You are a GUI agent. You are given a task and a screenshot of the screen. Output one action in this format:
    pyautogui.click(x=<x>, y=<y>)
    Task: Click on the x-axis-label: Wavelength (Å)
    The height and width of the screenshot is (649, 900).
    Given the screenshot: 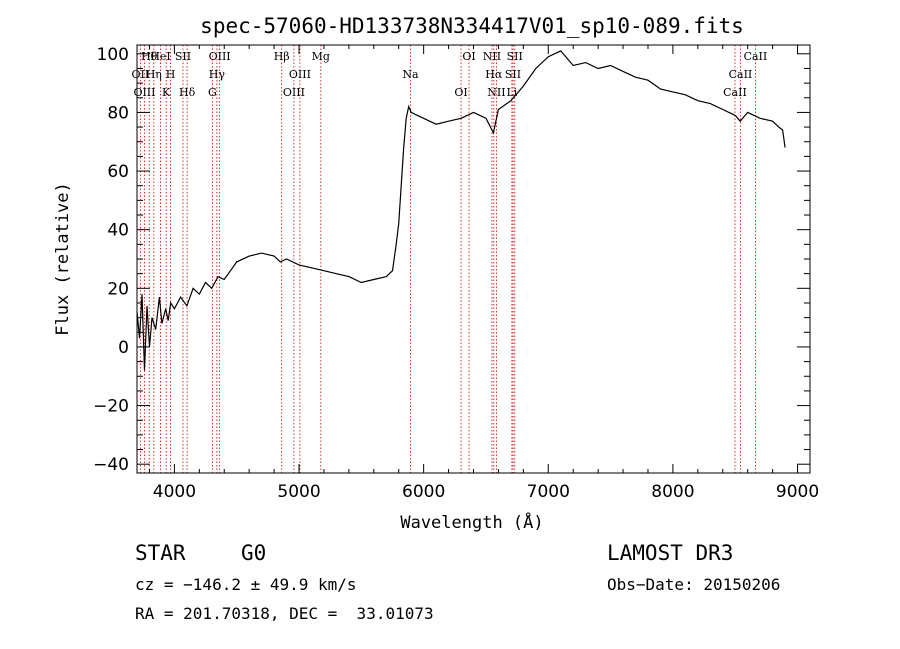 What is the action you would take?
    pyautogui.click(x=471, y=522)
    